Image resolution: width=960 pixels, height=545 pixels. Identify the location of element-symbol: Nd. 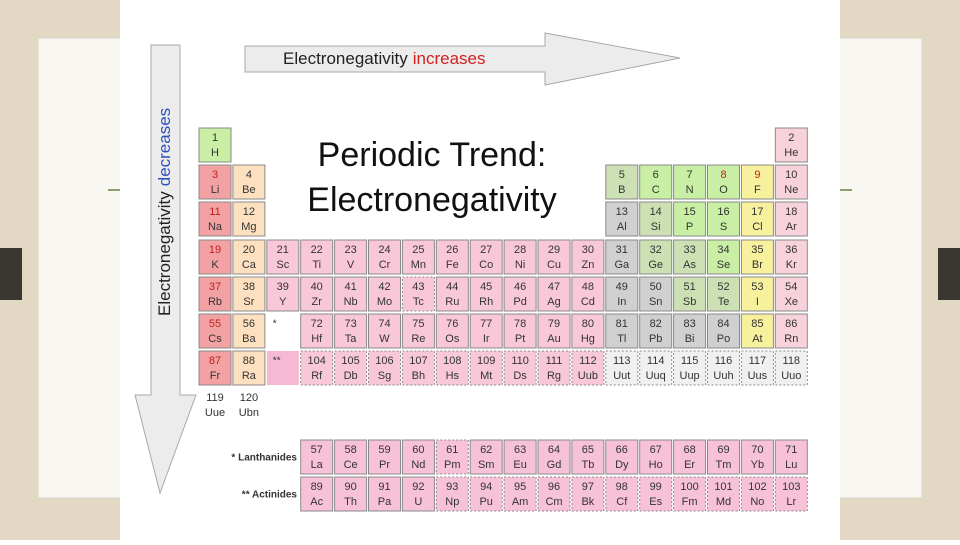
(418, 465).